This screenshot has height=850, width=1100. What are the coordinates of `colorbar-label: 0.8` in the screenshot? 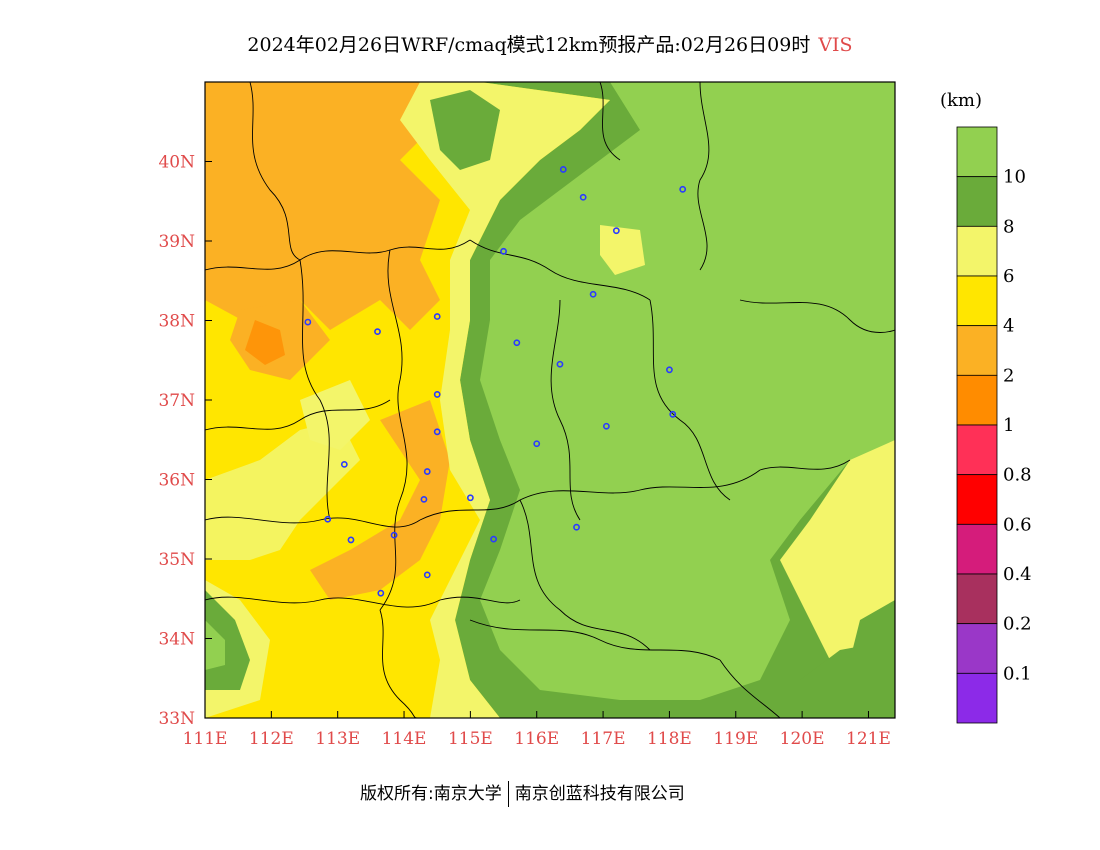 It's located at (1017, 475).